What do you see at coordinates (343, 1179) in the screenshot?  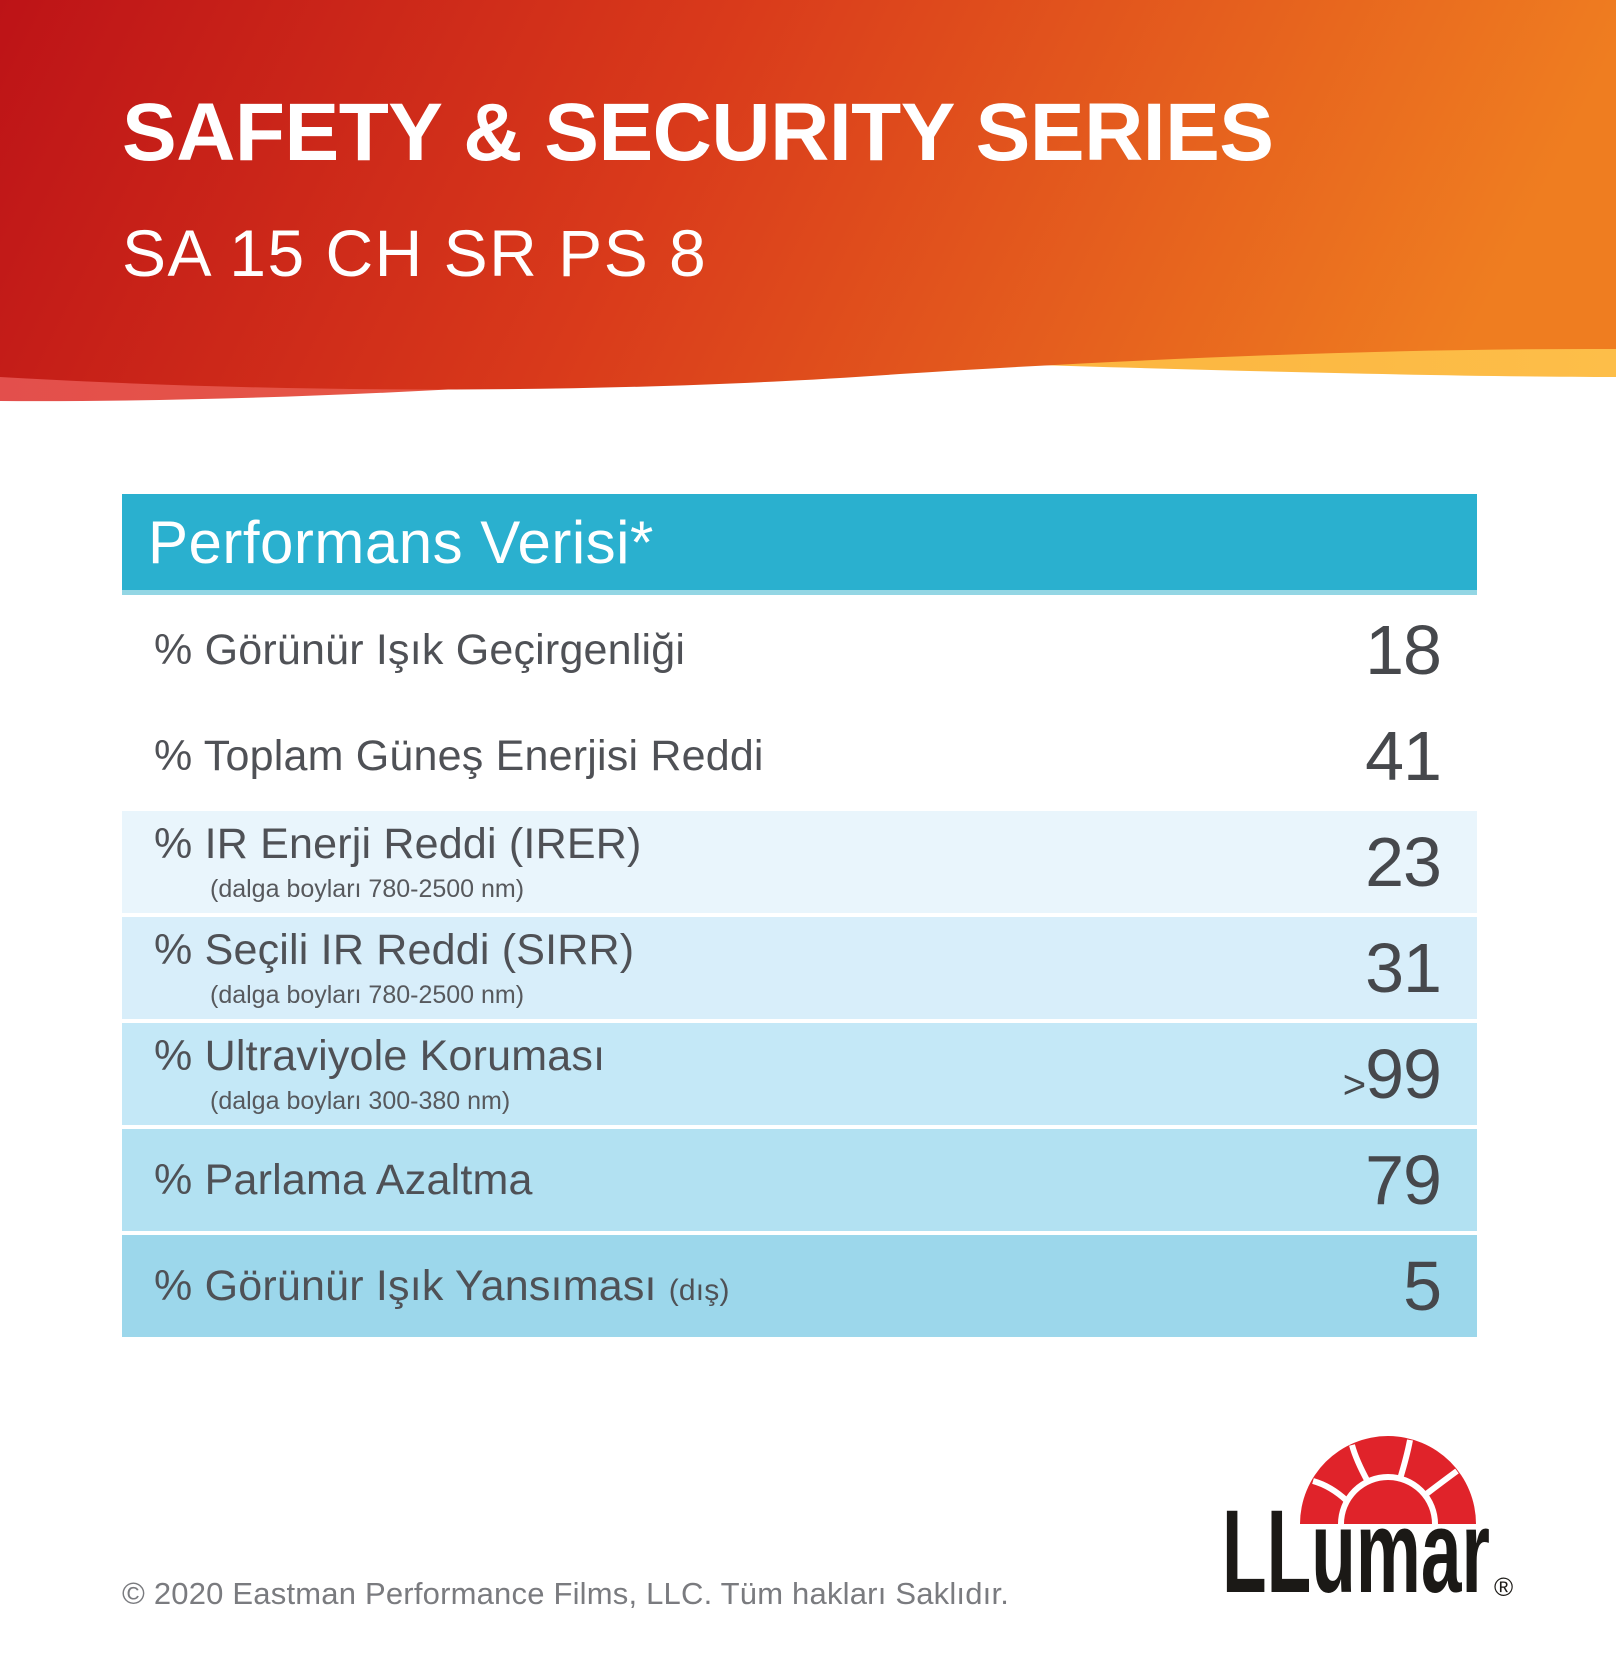 I see `row-label: % Parlama Azaltma` at bounding box center [343, 1179].